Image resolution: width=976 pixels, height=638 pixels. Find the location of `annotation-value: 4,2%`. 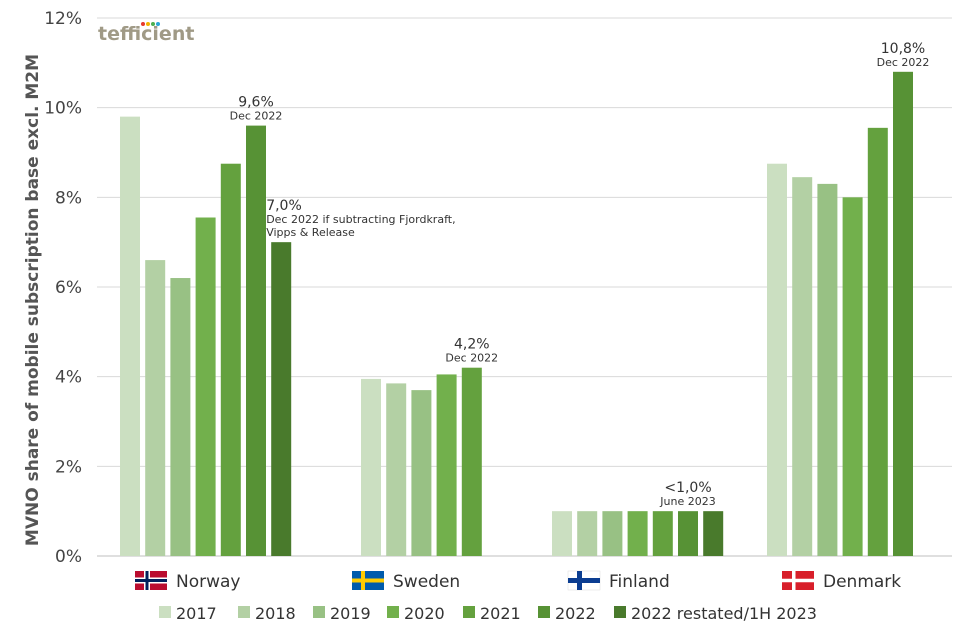

annotation-value: 4,2% is located at coordinates (472, 345).